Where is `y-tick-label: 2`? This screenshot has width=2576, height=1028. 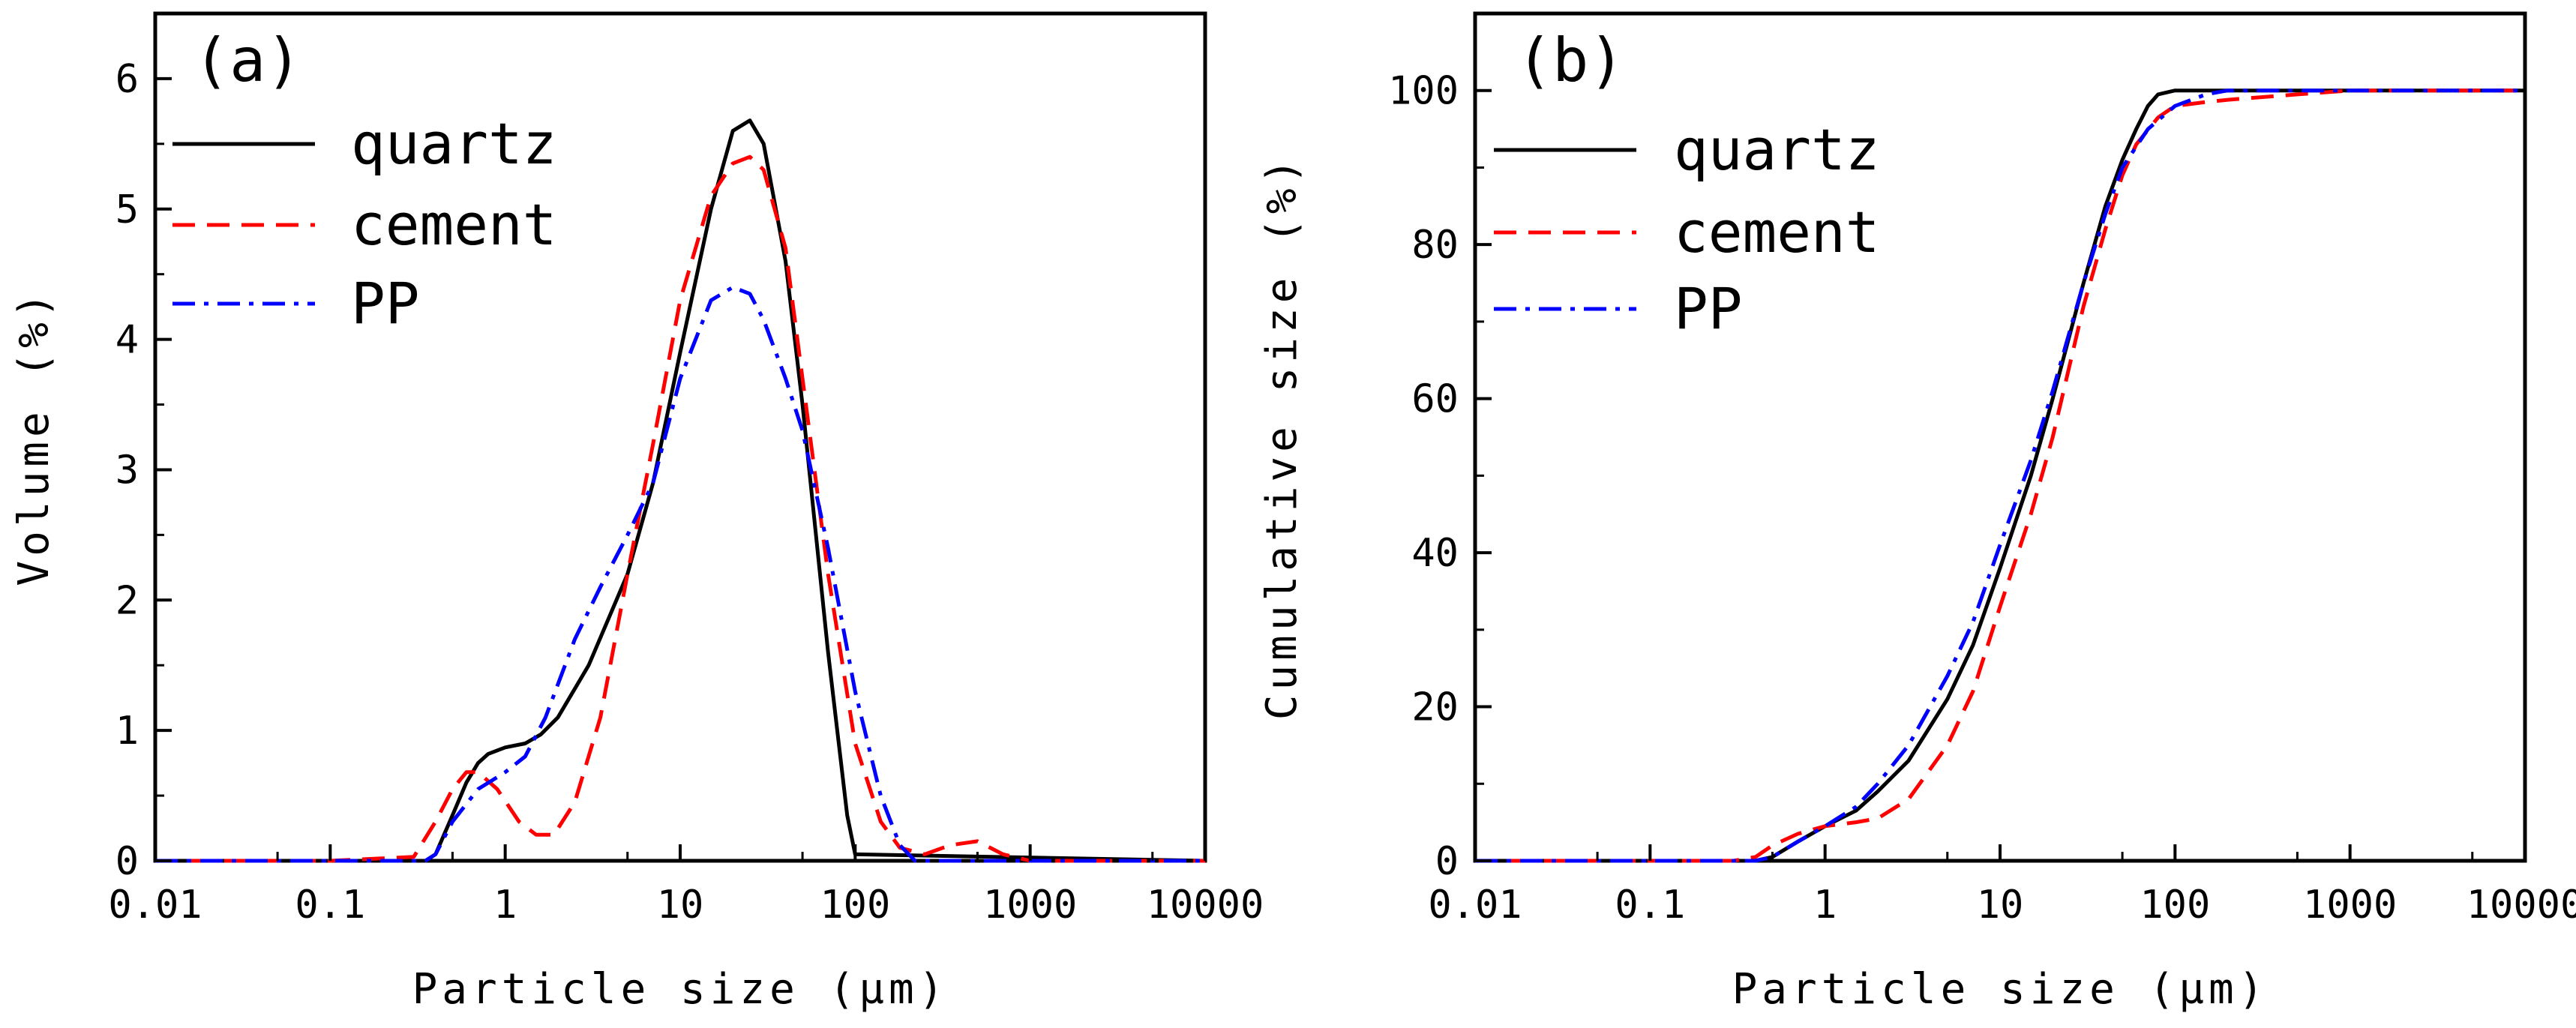
y-tick-label: 2 is located at coordinates (127, 600).